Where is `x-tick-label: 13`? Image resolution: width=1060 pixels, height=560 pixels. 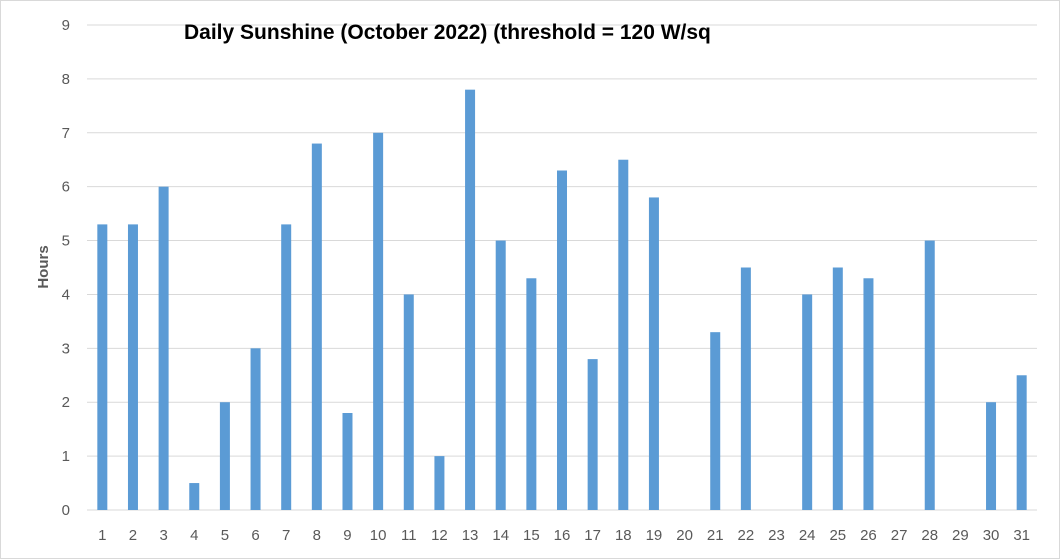
x-tick-label: 13 is located at coordinates (470, 535).